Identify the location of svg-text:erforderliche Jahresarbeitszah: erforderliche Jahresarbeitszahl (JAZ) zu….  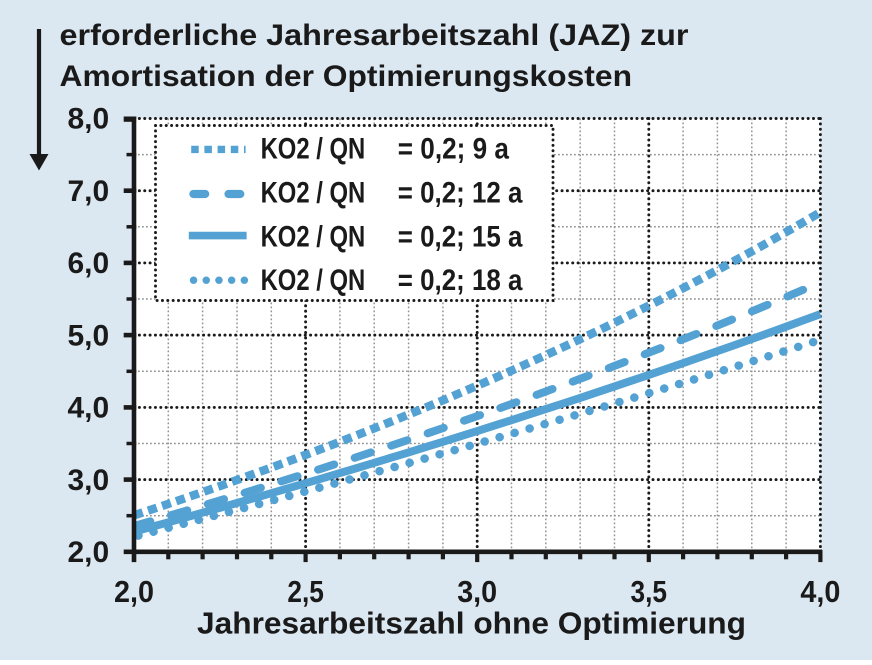
(374, 35).